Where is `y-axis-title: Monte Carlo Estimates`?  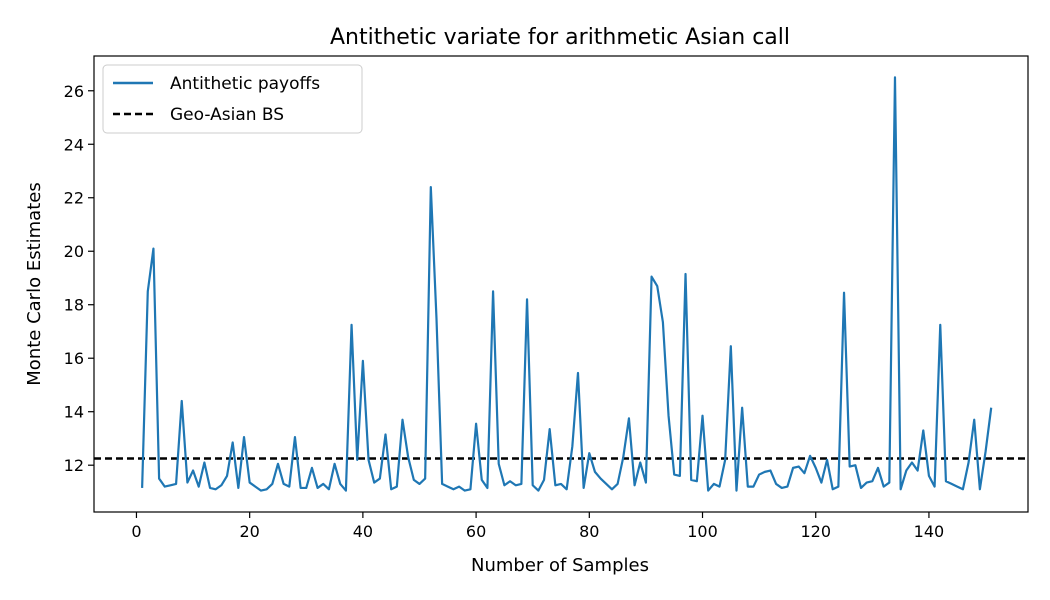
y-axis-title: Monte Carlo Estimates is located at coordinates (34, 283).